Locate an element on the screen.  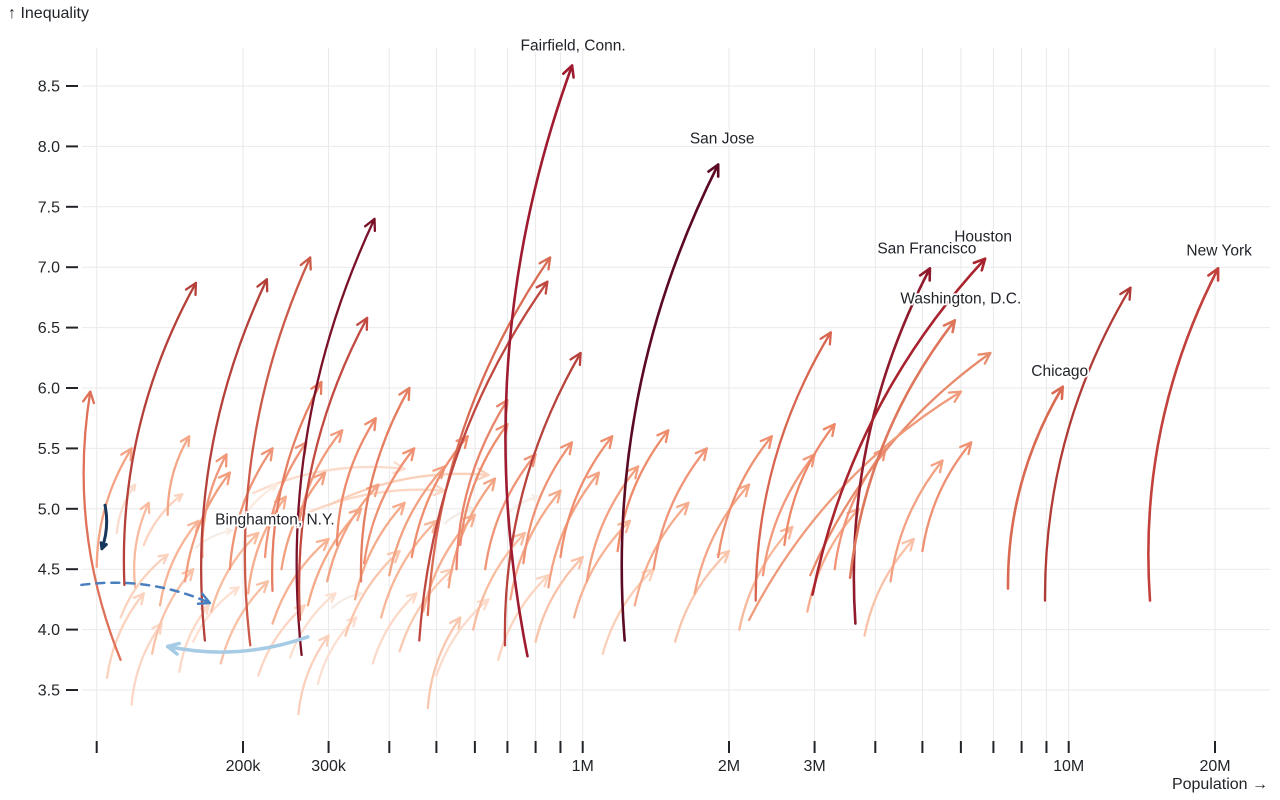
y-tick-label: 5.5 is located at coordinates (49, 449).